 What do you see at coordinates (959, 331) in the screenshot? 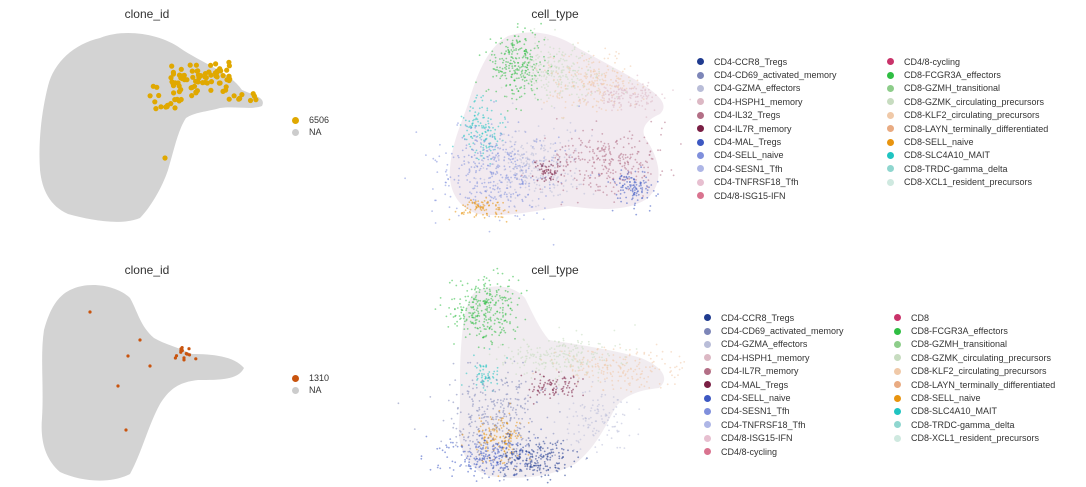
I see `legend-label: CD8-FCGR3A_effectors` at bounding box center [959, 331].